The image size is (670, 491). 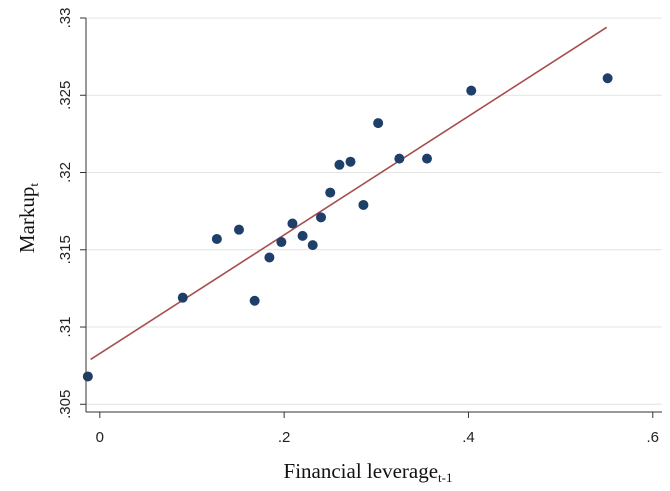 What do you see at coordinates (445, 477) in the screenshot?
I see `x-axis-title-subscript: t-1` at bounding box center [445, 477].